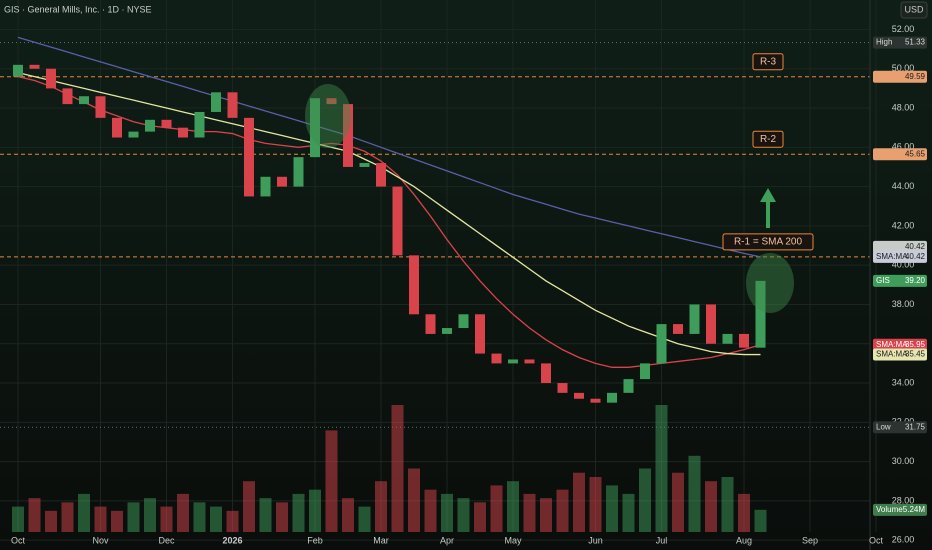 This screenshot has width=932, height=550. What do you see at coordinates (744, 540) in the screenshot?
I see `x-tick-label: Aug` at bounding box center [744, 540].